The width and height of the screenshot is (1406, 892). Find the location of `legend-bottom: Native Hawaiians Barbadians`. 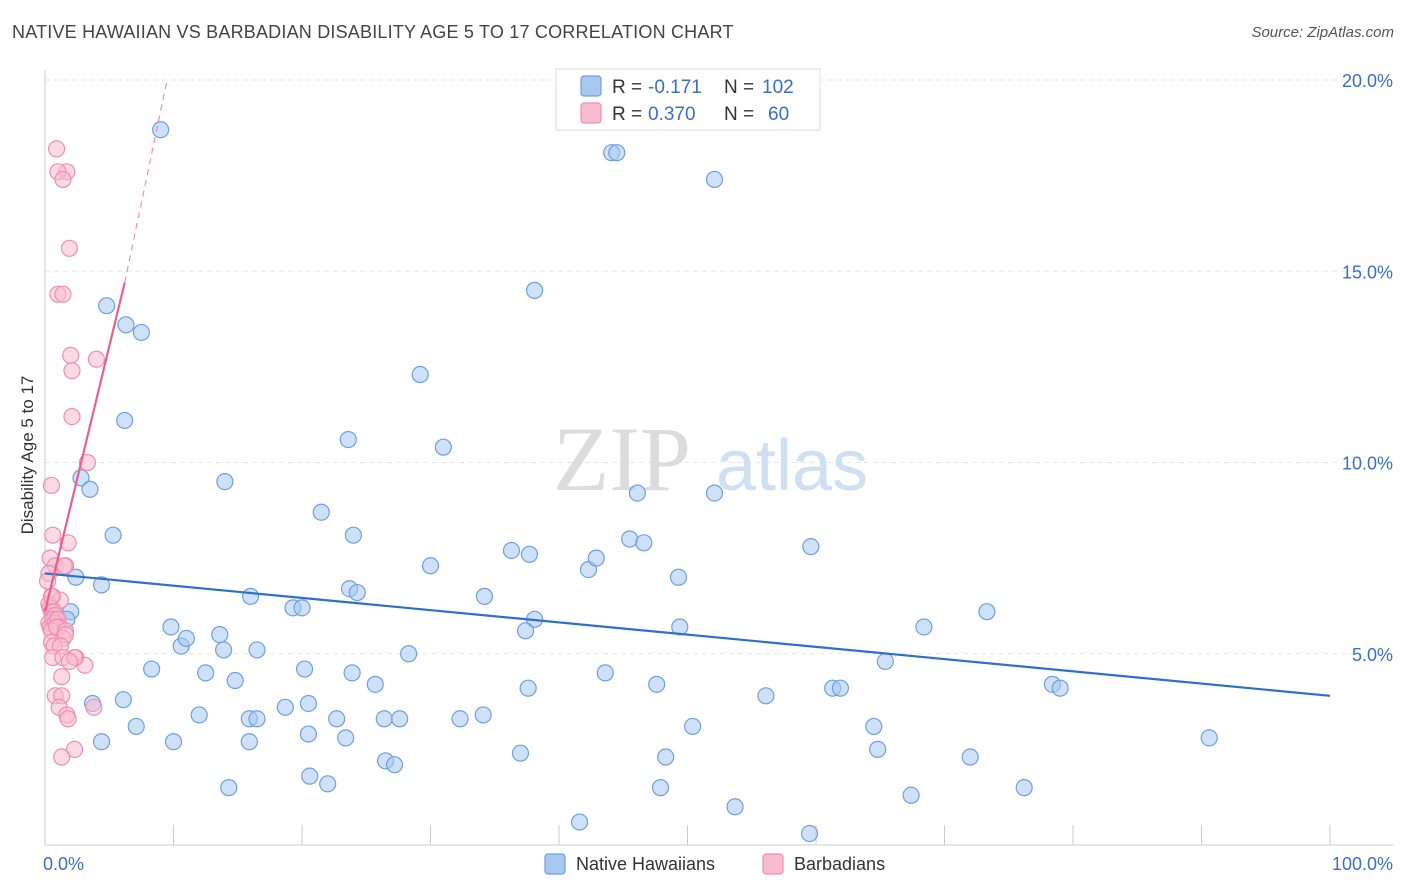

legend-bottom: Native Hawaiians Barbadians is located at coordinates (714, 864).